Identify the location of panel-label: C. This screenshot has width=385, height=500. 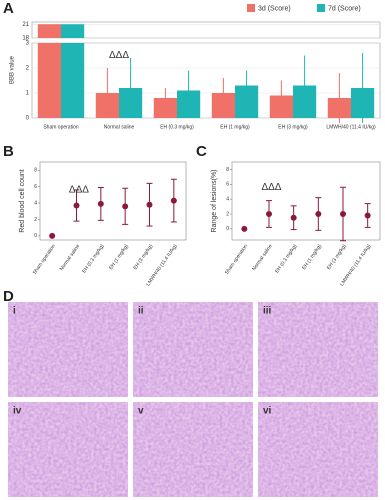
(201, 151).